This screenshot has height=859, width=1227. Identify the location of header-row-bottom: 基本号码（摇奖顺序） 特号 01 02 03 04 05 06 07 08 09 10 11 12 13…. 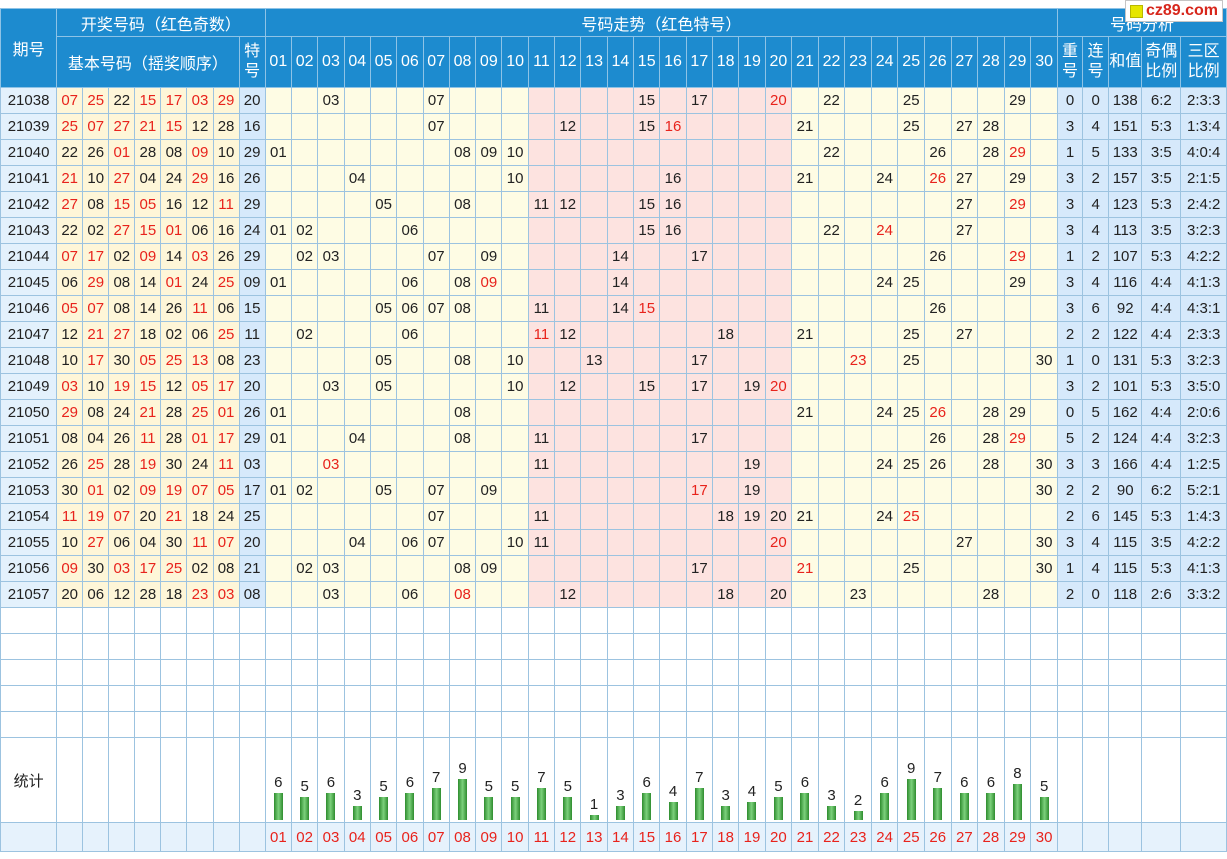
(614, 62).